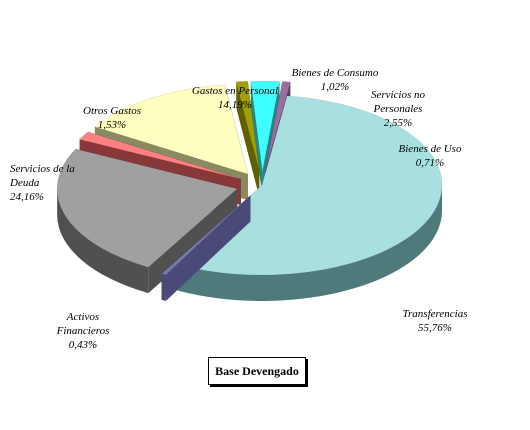 This screenshot has height=430, width=530. What do you see at coordinates (206, 235) in the screenshot?
I see `slice-top-activos-financieros` at bounding box center [206, 235].